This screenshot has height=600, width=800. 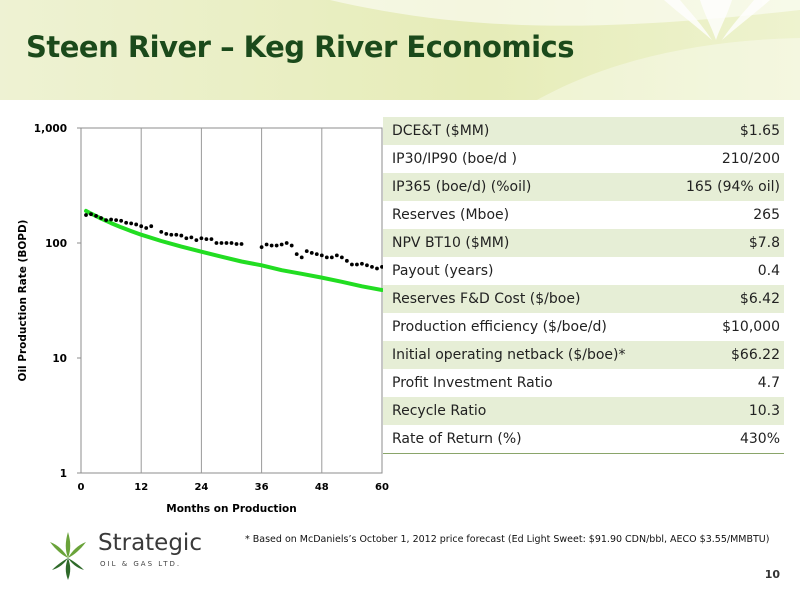 What do you see at coordinates (68, 556) in the screenshot?
I see `logo-leaf-icon` at bounding box center [68, 556].